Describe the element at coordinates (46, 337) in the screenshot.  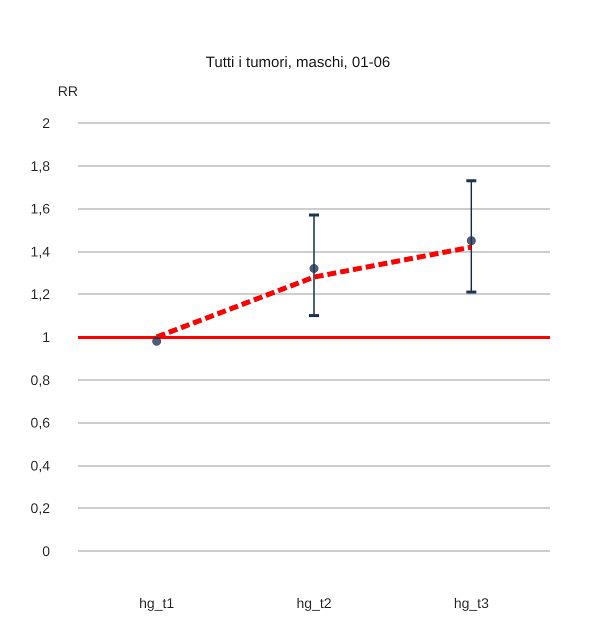
I see `y-tick-label: 1` at that location.